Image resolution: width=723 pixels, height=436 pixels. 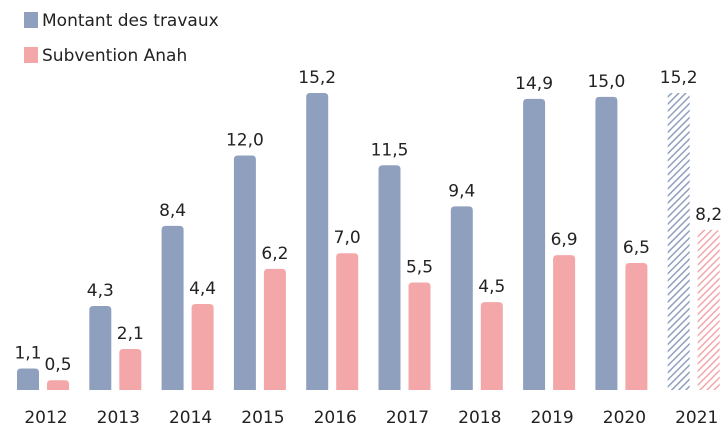 What do you see at coordinates (27, 354) in the screenshot?
I see `value-label: 1,1` at bounding box center [27, 354].